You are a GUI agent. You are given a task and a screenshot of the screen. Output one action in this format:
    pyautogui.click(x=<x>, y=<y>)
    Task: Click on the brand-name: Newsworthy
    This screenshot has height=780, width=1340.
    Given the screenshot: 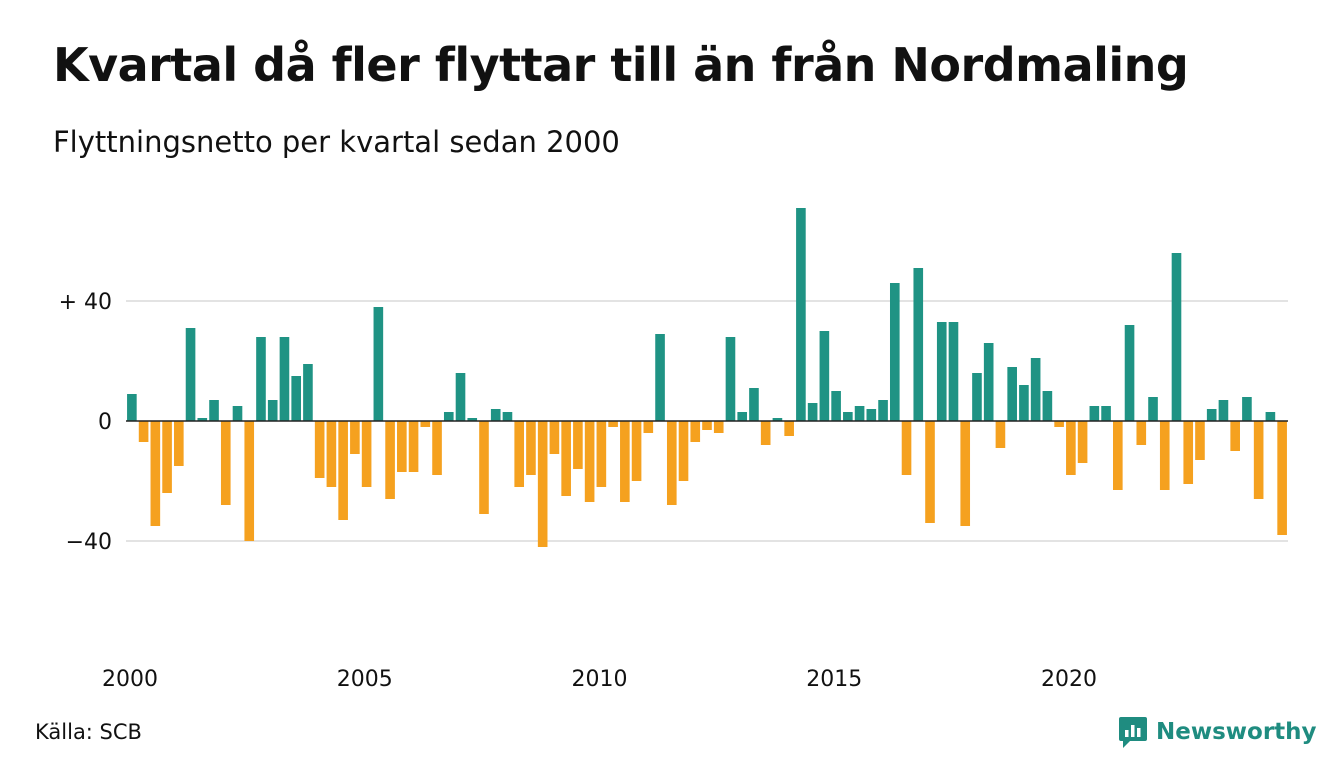 What is the action you would take?
    pyautogui.click(x=1236, y=732)
    